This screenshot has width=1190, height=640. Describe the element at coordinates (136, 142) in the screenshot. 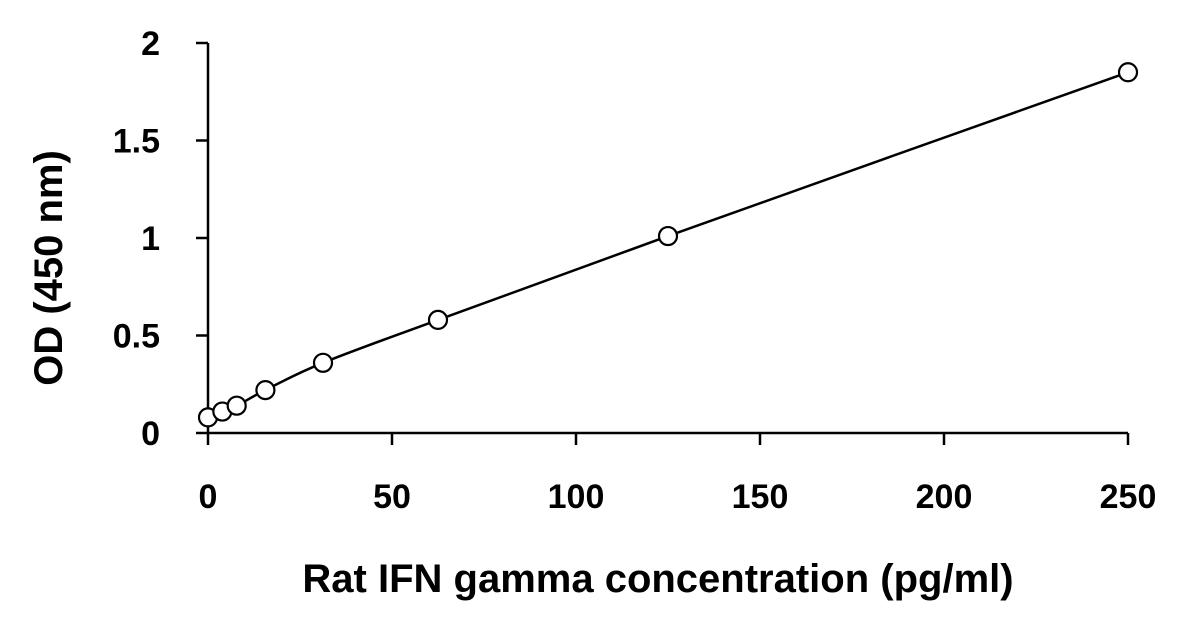

I see `y-tick-label: 1.5` at that location.